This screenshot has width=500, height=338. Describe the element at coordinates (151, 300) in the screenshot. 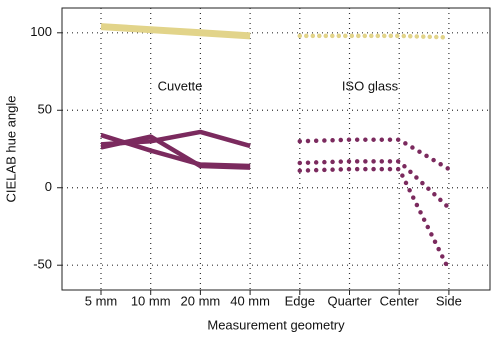

I see `x-tick-label: 10 mm` at that location.